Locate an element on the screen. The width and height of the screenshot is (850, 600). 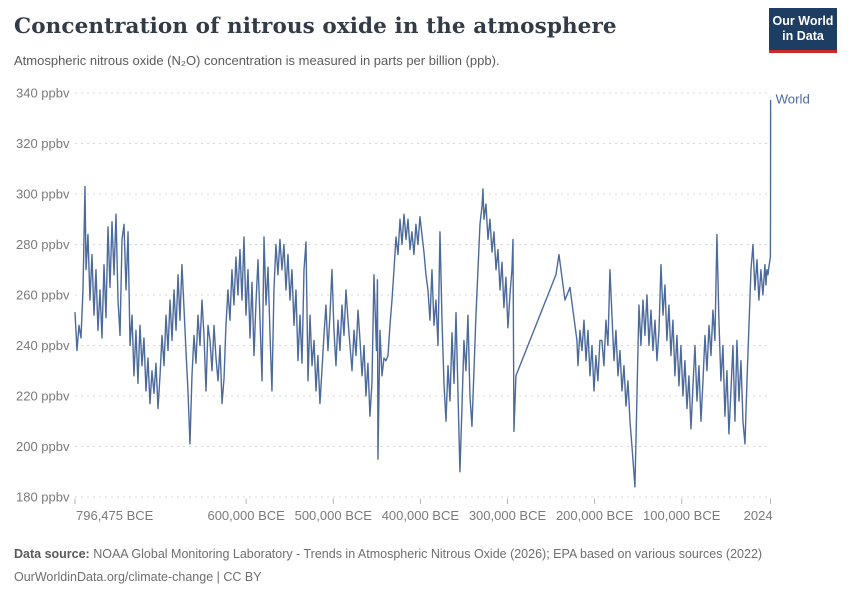
y-axis-label: 260 ppbv is located at coordinates (43, 295).